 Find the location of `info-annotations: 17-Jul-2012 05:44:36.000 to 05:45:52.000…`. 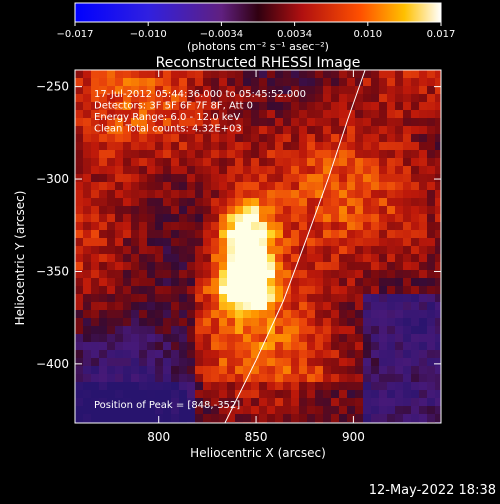

info-annotations: 17-Jul-2012 05:44:36.000 to 05:45:52.000… is located at coordinates (200, 112).